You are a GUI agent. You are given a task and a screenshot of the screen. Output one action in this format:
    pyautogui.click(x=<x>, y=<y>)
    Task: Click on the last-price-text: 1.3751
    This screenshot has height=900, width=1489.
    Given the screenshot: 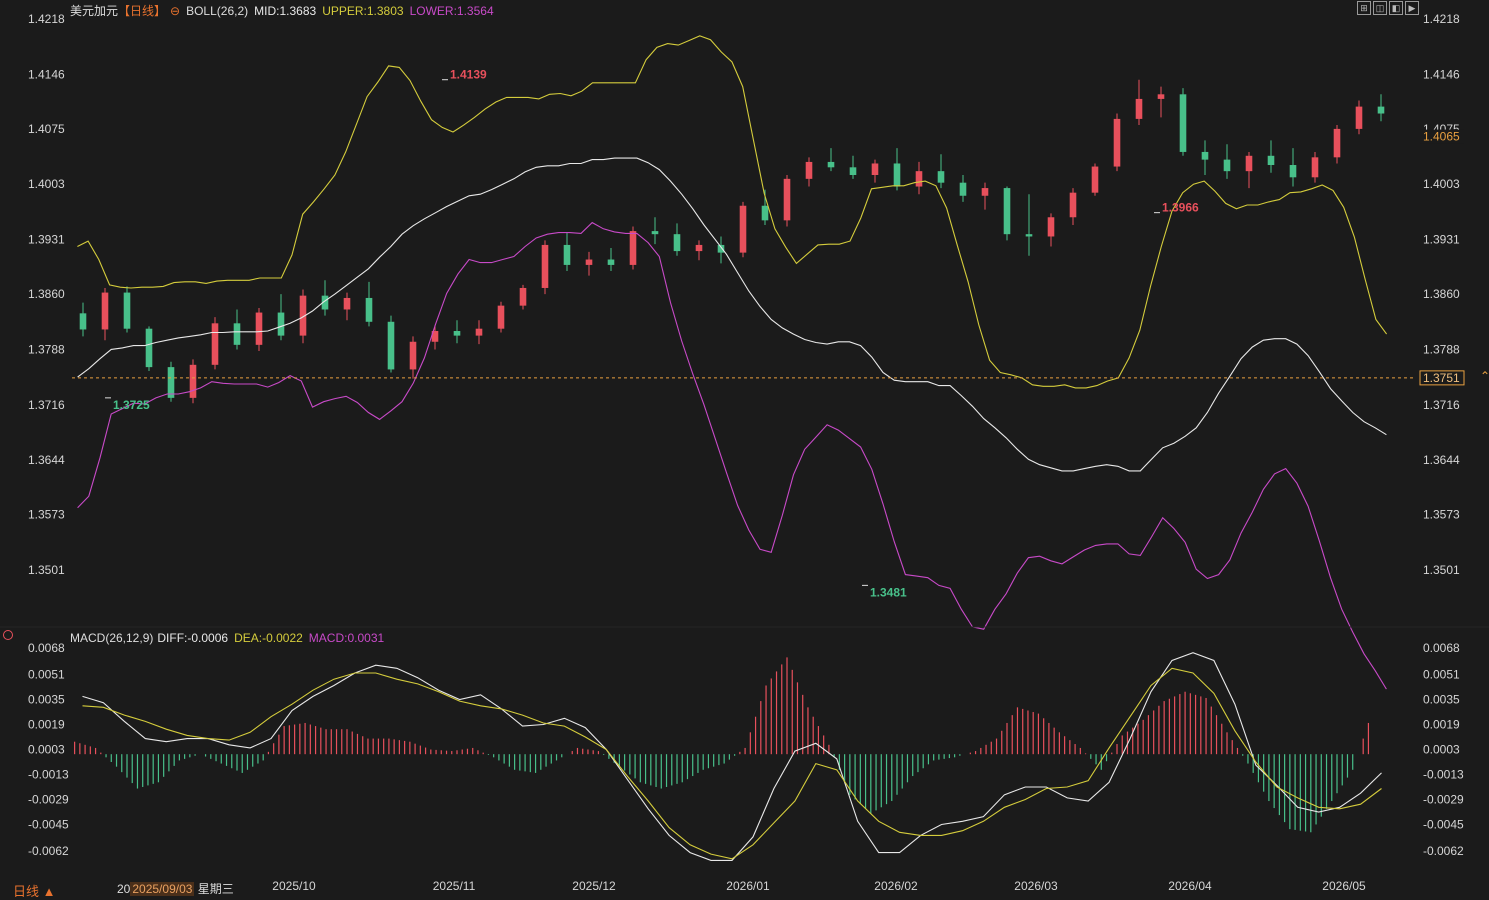 What is the action you would take?
    pyautogui.click(x=1441, y=378)
    